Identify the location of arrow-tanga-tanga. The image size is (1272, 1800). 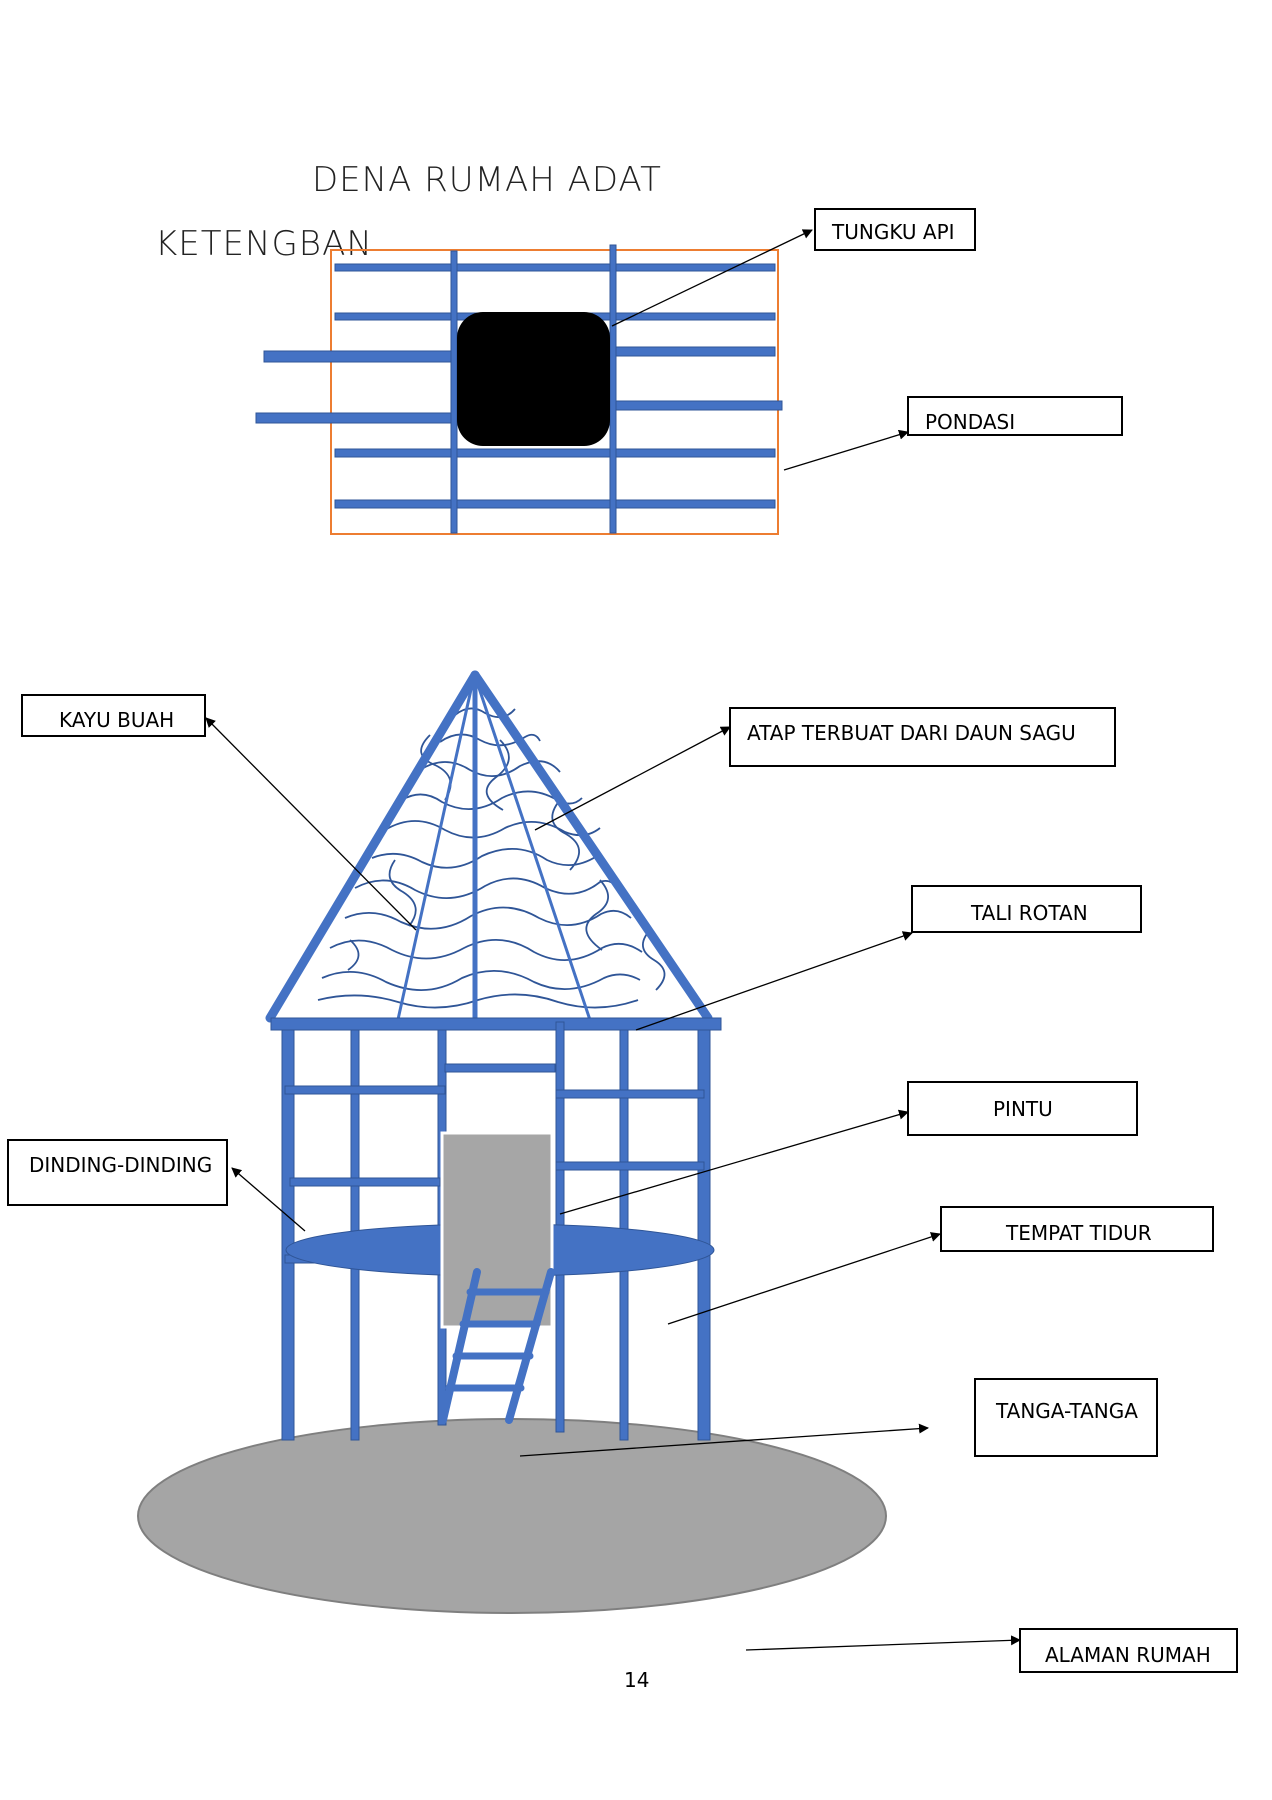
(724, 1440).